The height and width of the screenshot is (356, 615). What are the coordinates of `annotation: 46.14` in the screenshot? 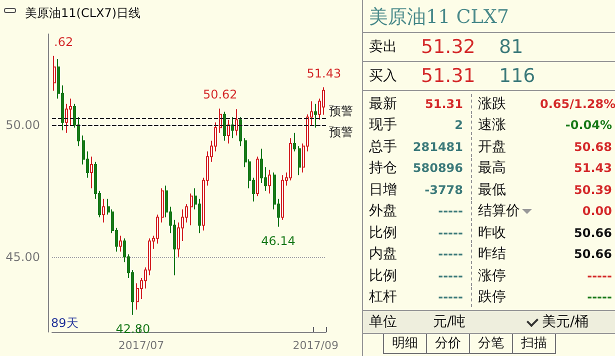 It's located at (278, 241).